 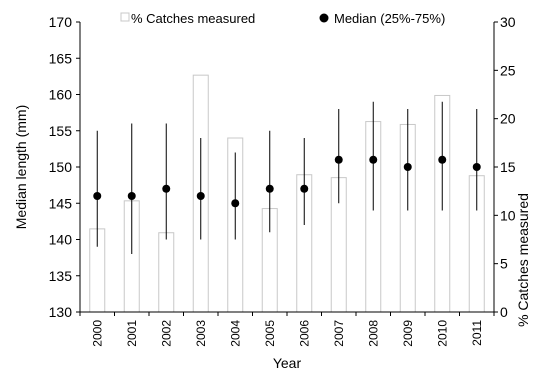 What do you see at coordinates (504, 264) in the screenshot?
I see `right-tick-label: 5` at bounding box center [504, 264].